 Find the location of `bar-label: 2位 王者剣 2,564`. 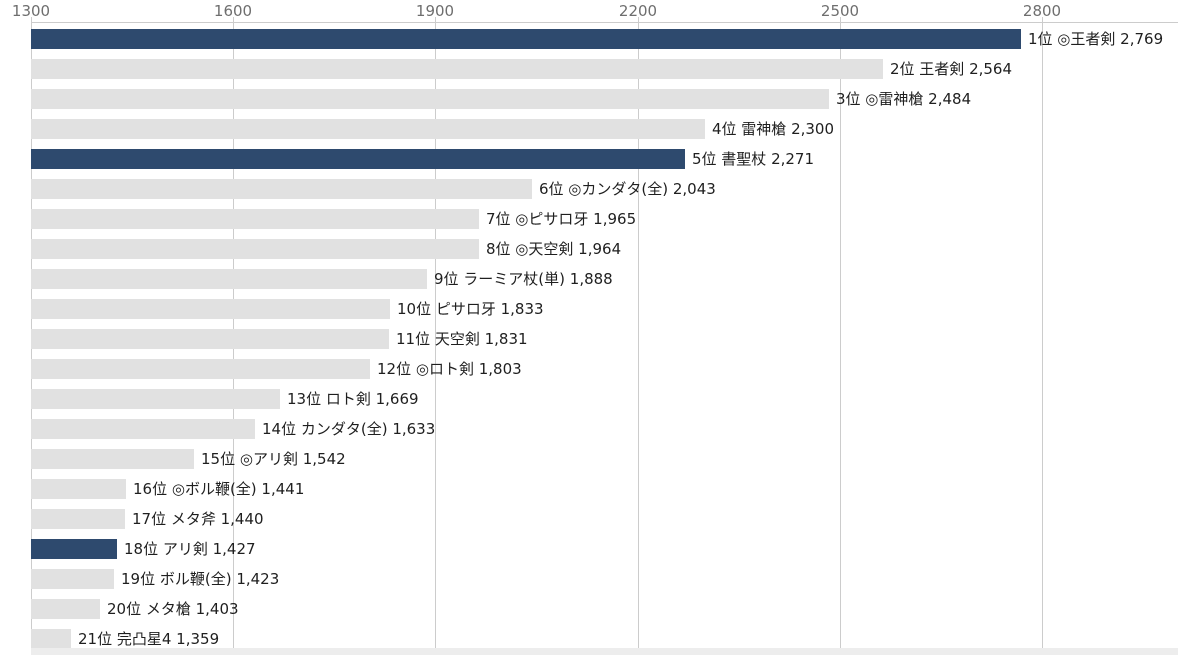

bar-label: 2位 王者剣 2,564 is located at coordinates (951, 69).